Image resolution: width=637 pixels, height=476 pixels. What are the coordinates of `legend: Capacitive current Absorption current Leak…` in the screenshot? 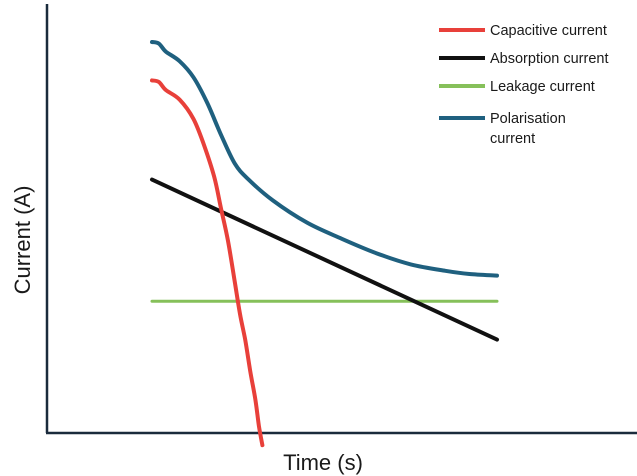 It's located at (523, 85).